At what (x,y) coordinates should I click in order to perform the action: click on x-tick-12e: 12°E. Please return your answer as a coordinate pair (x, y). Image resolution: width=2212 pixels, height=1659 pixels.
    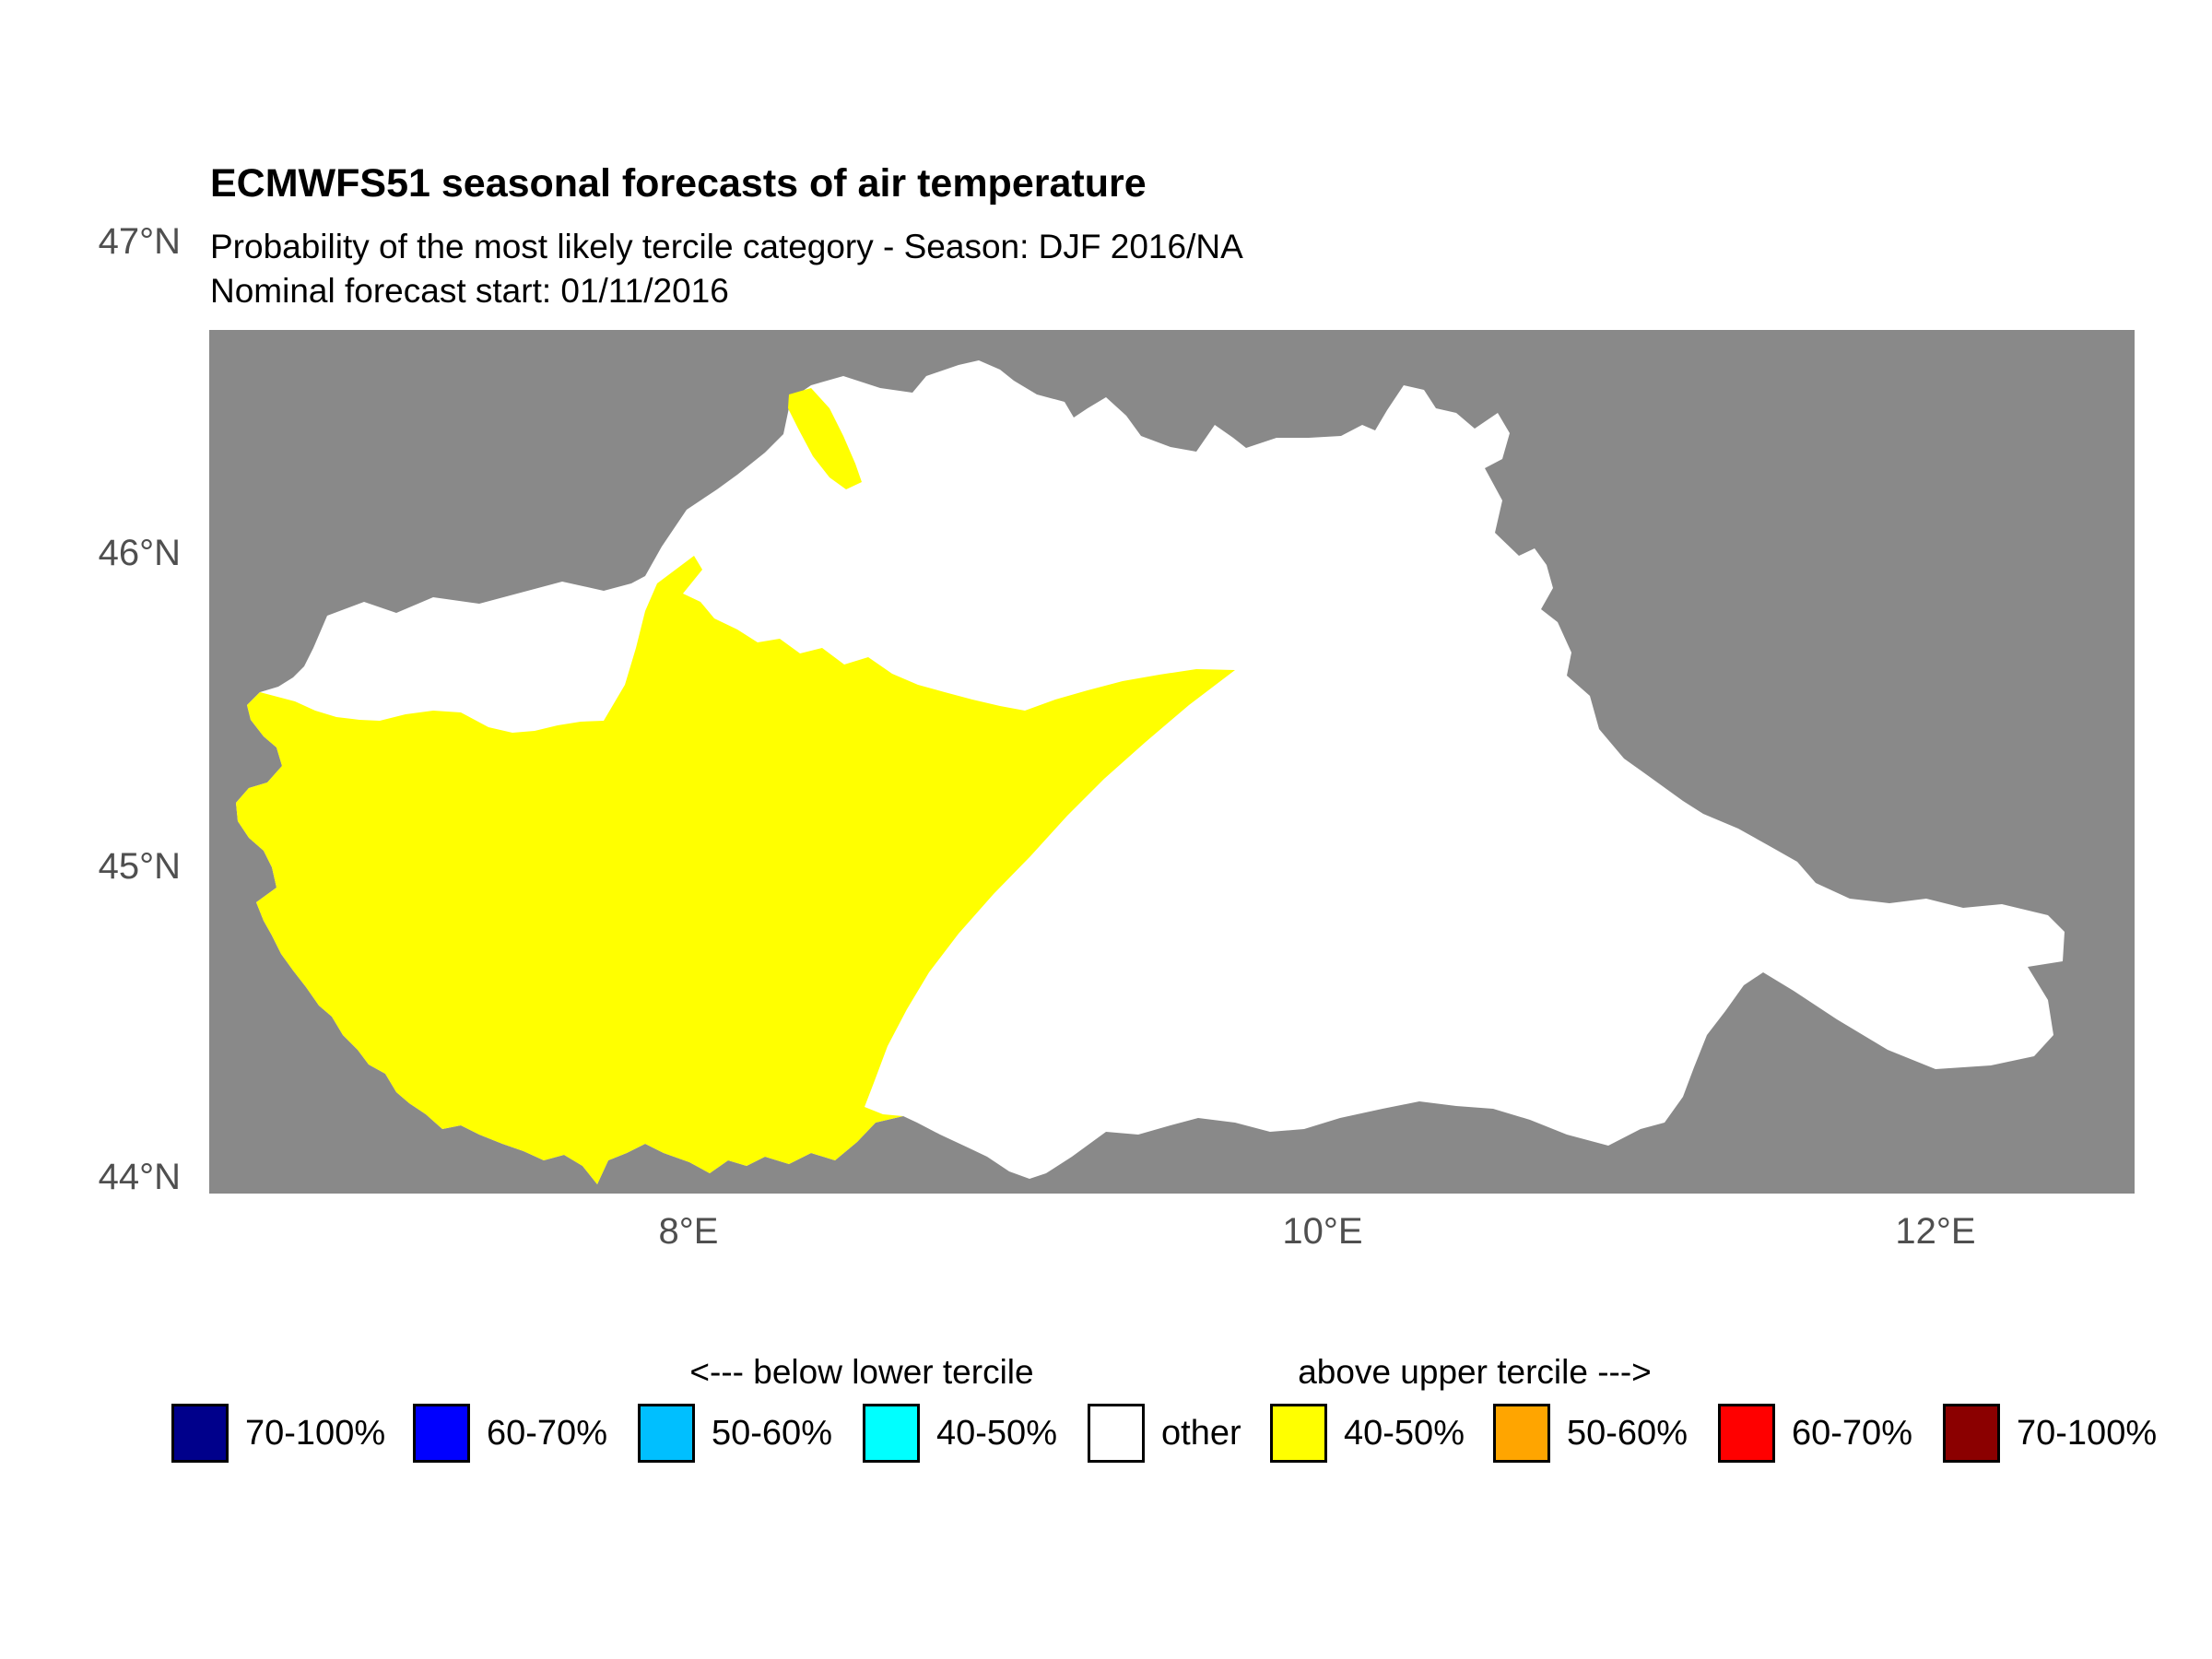
    Looking at the image, I should click on (1935, 1231).